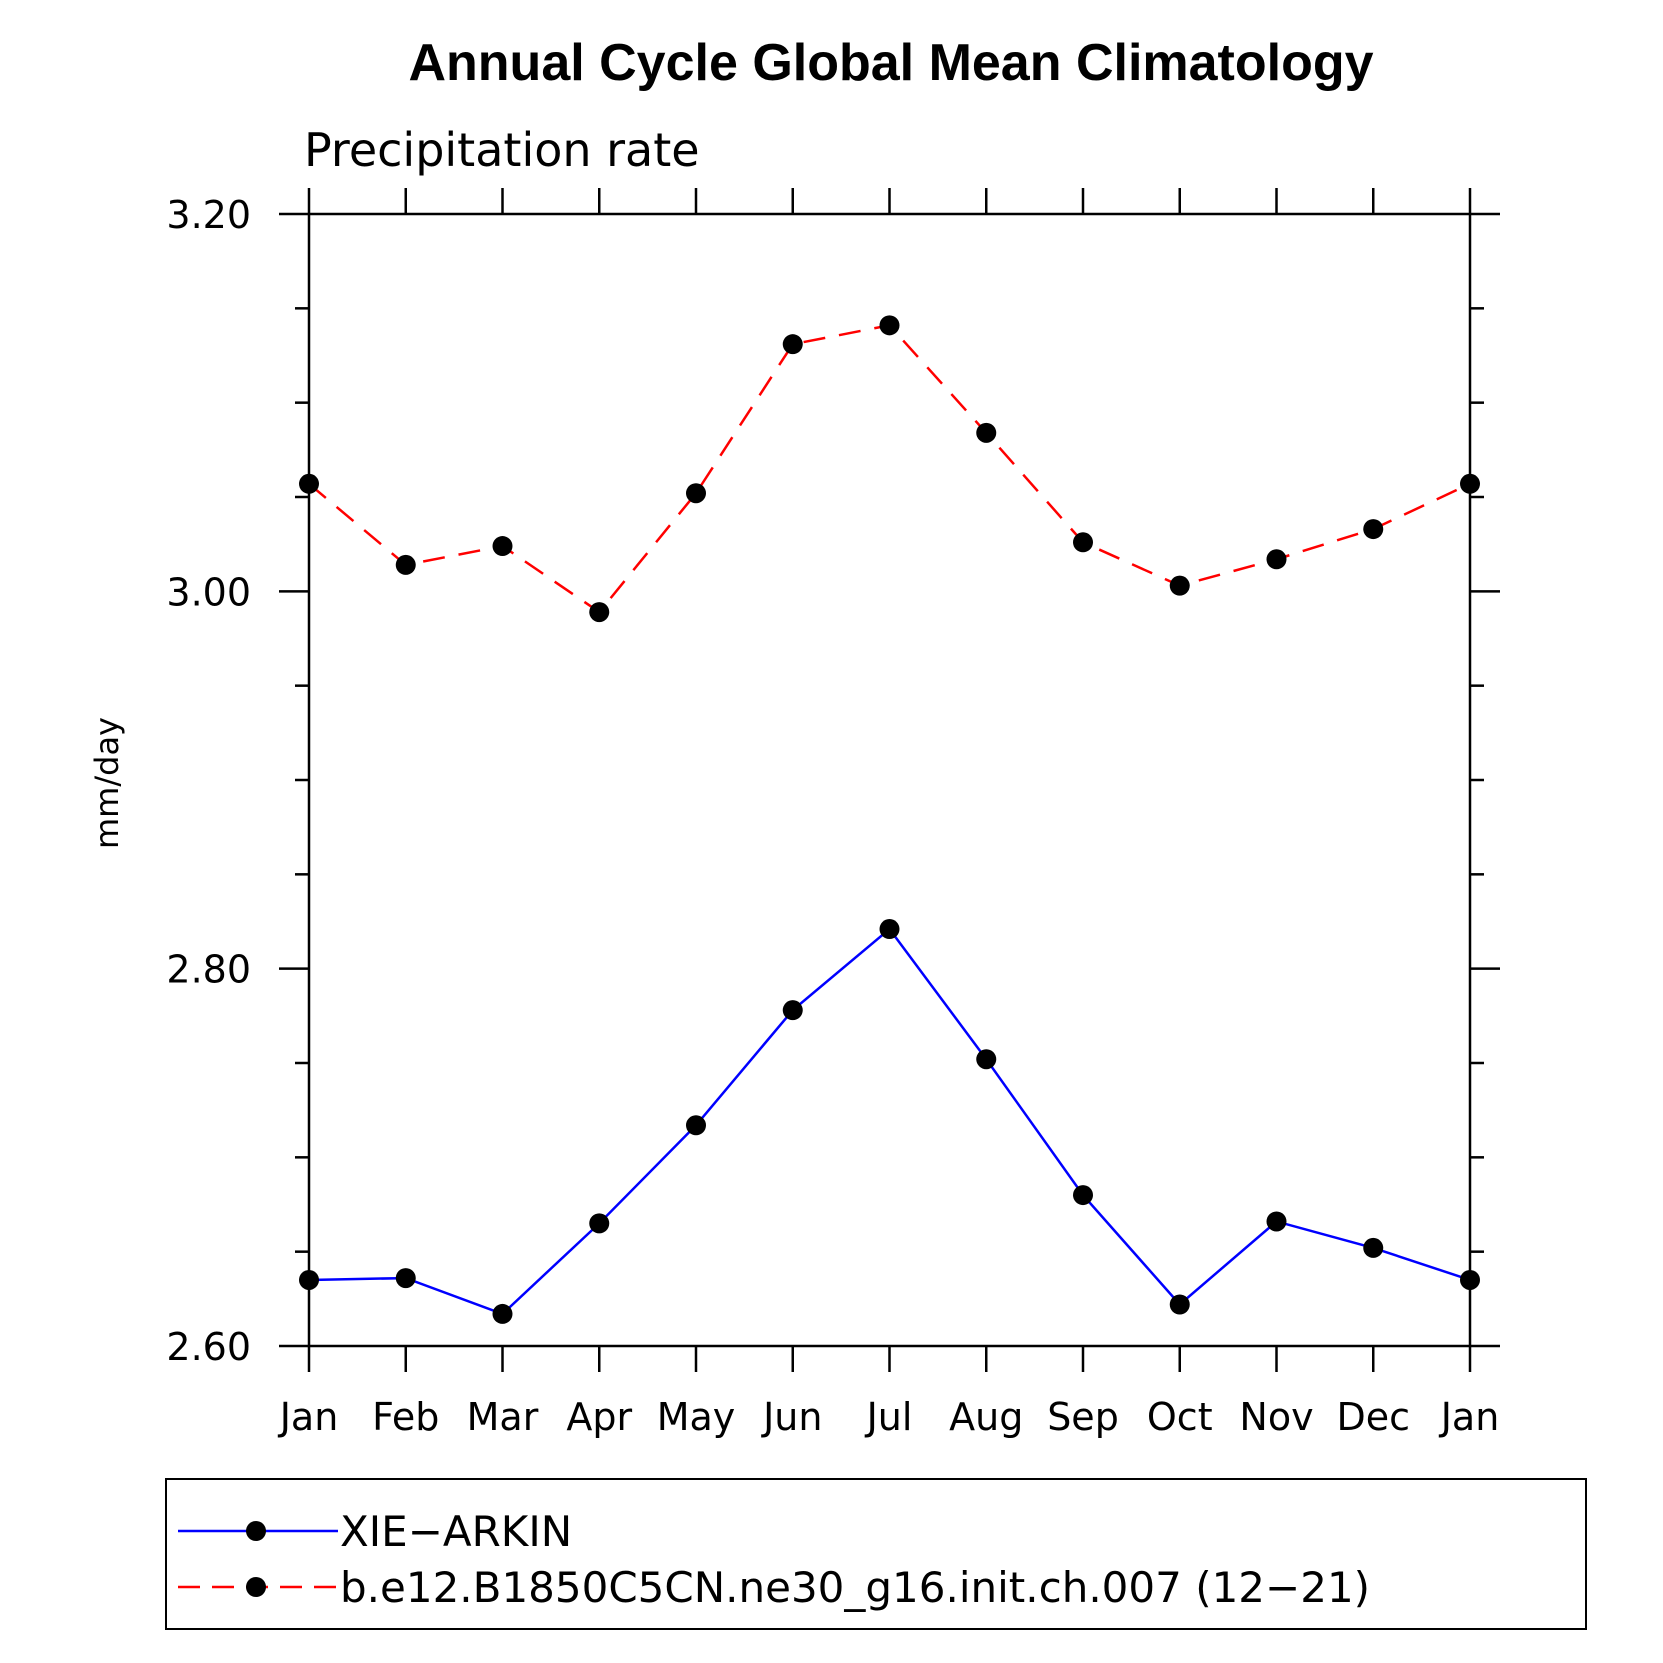 This screenshot has width=1663, height=1663. Describe the element at coordinates (791, 1417) in the screenshot. I see `x-tick-label: Jun` at that location.